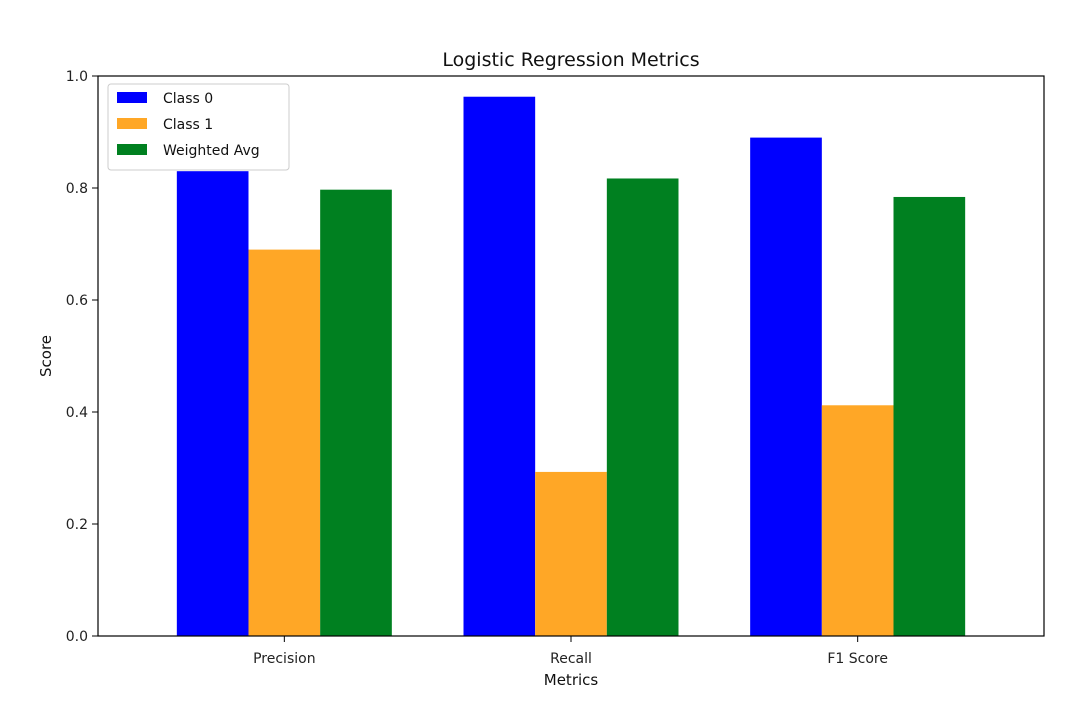 This screenshot has height=712, width=1090. I want to click on x-axis-ticks: Precision Recall F1 Score, so click(570, 651).